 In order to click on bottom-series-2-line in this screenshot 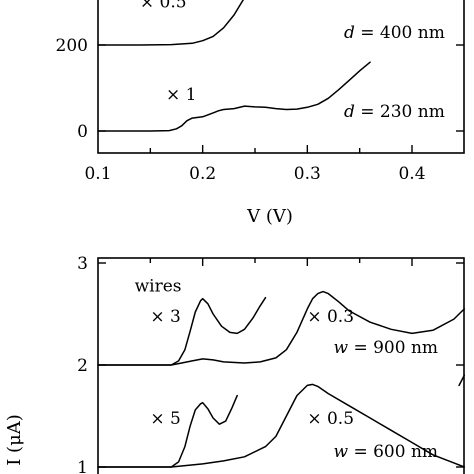, I will do `click(281, 328)`.